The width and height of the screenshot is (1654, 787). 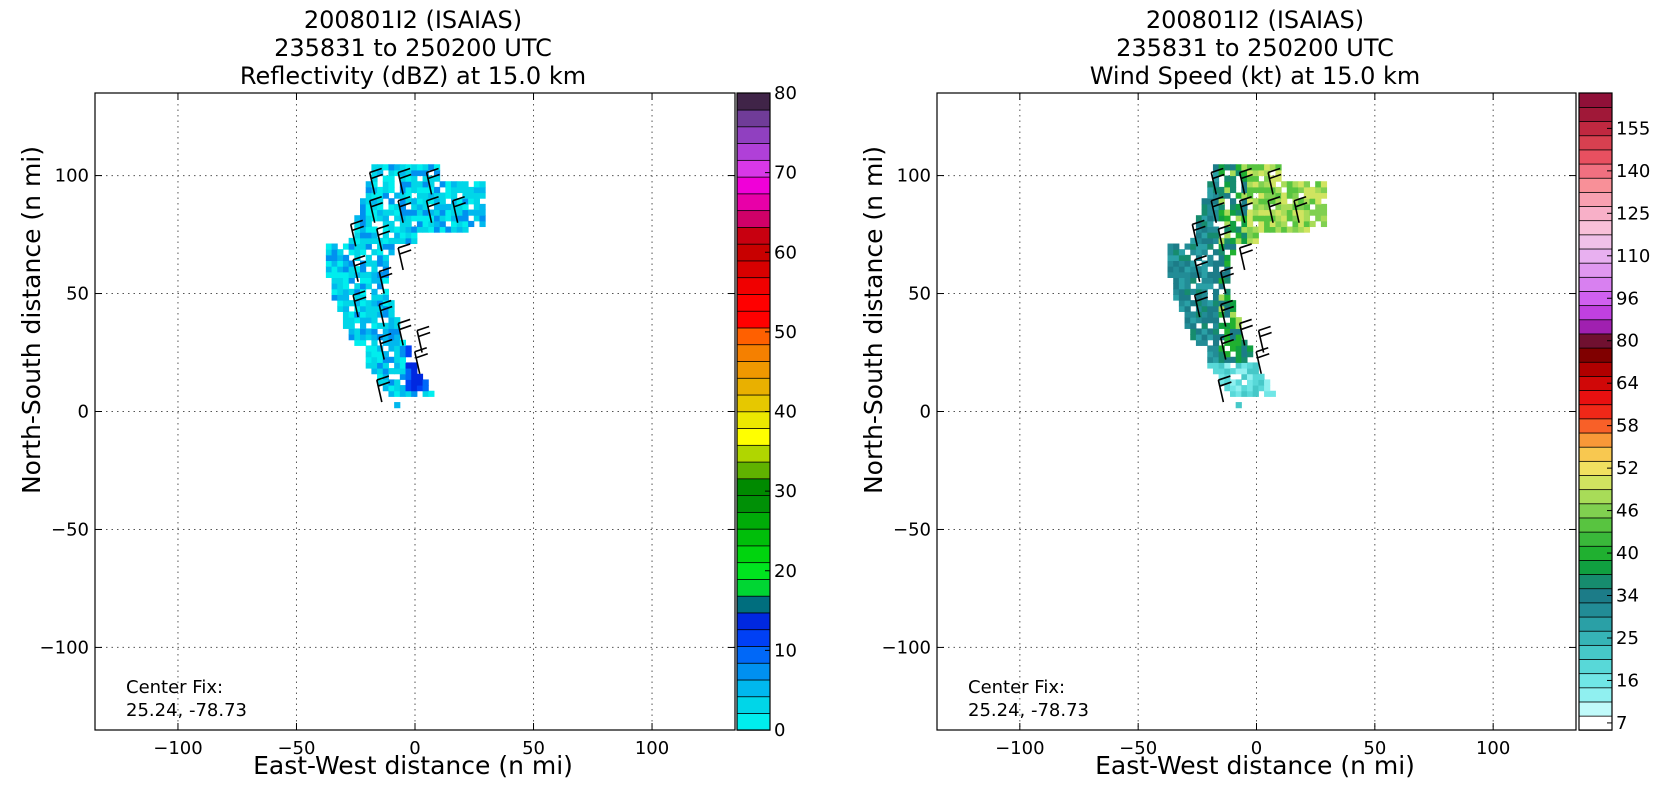 I want to click on colorbar-tick-label: 80, so click(x=785, y=93).